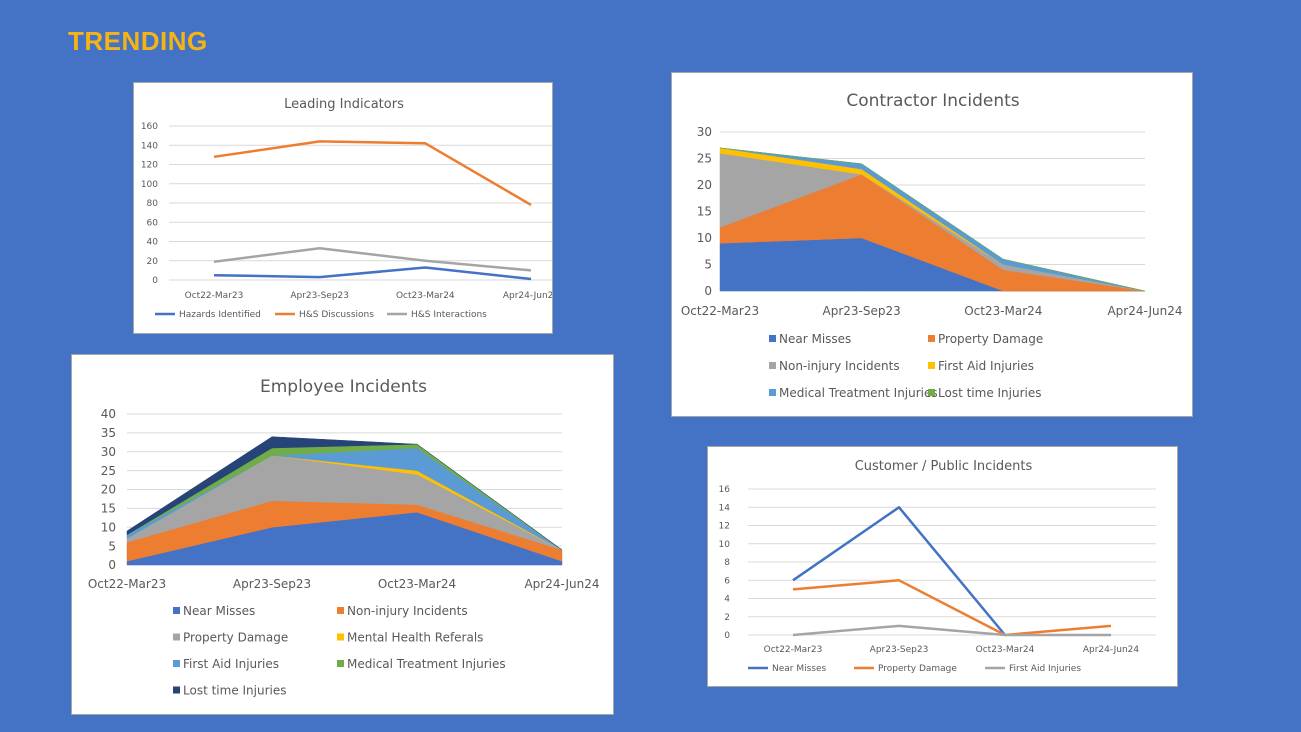 Image resolution: width=1301 pixels, height=732 pixels. Describe the element at coordinates (149, 185) in the screenshot. I see `y-tick-label: 100` at that location.